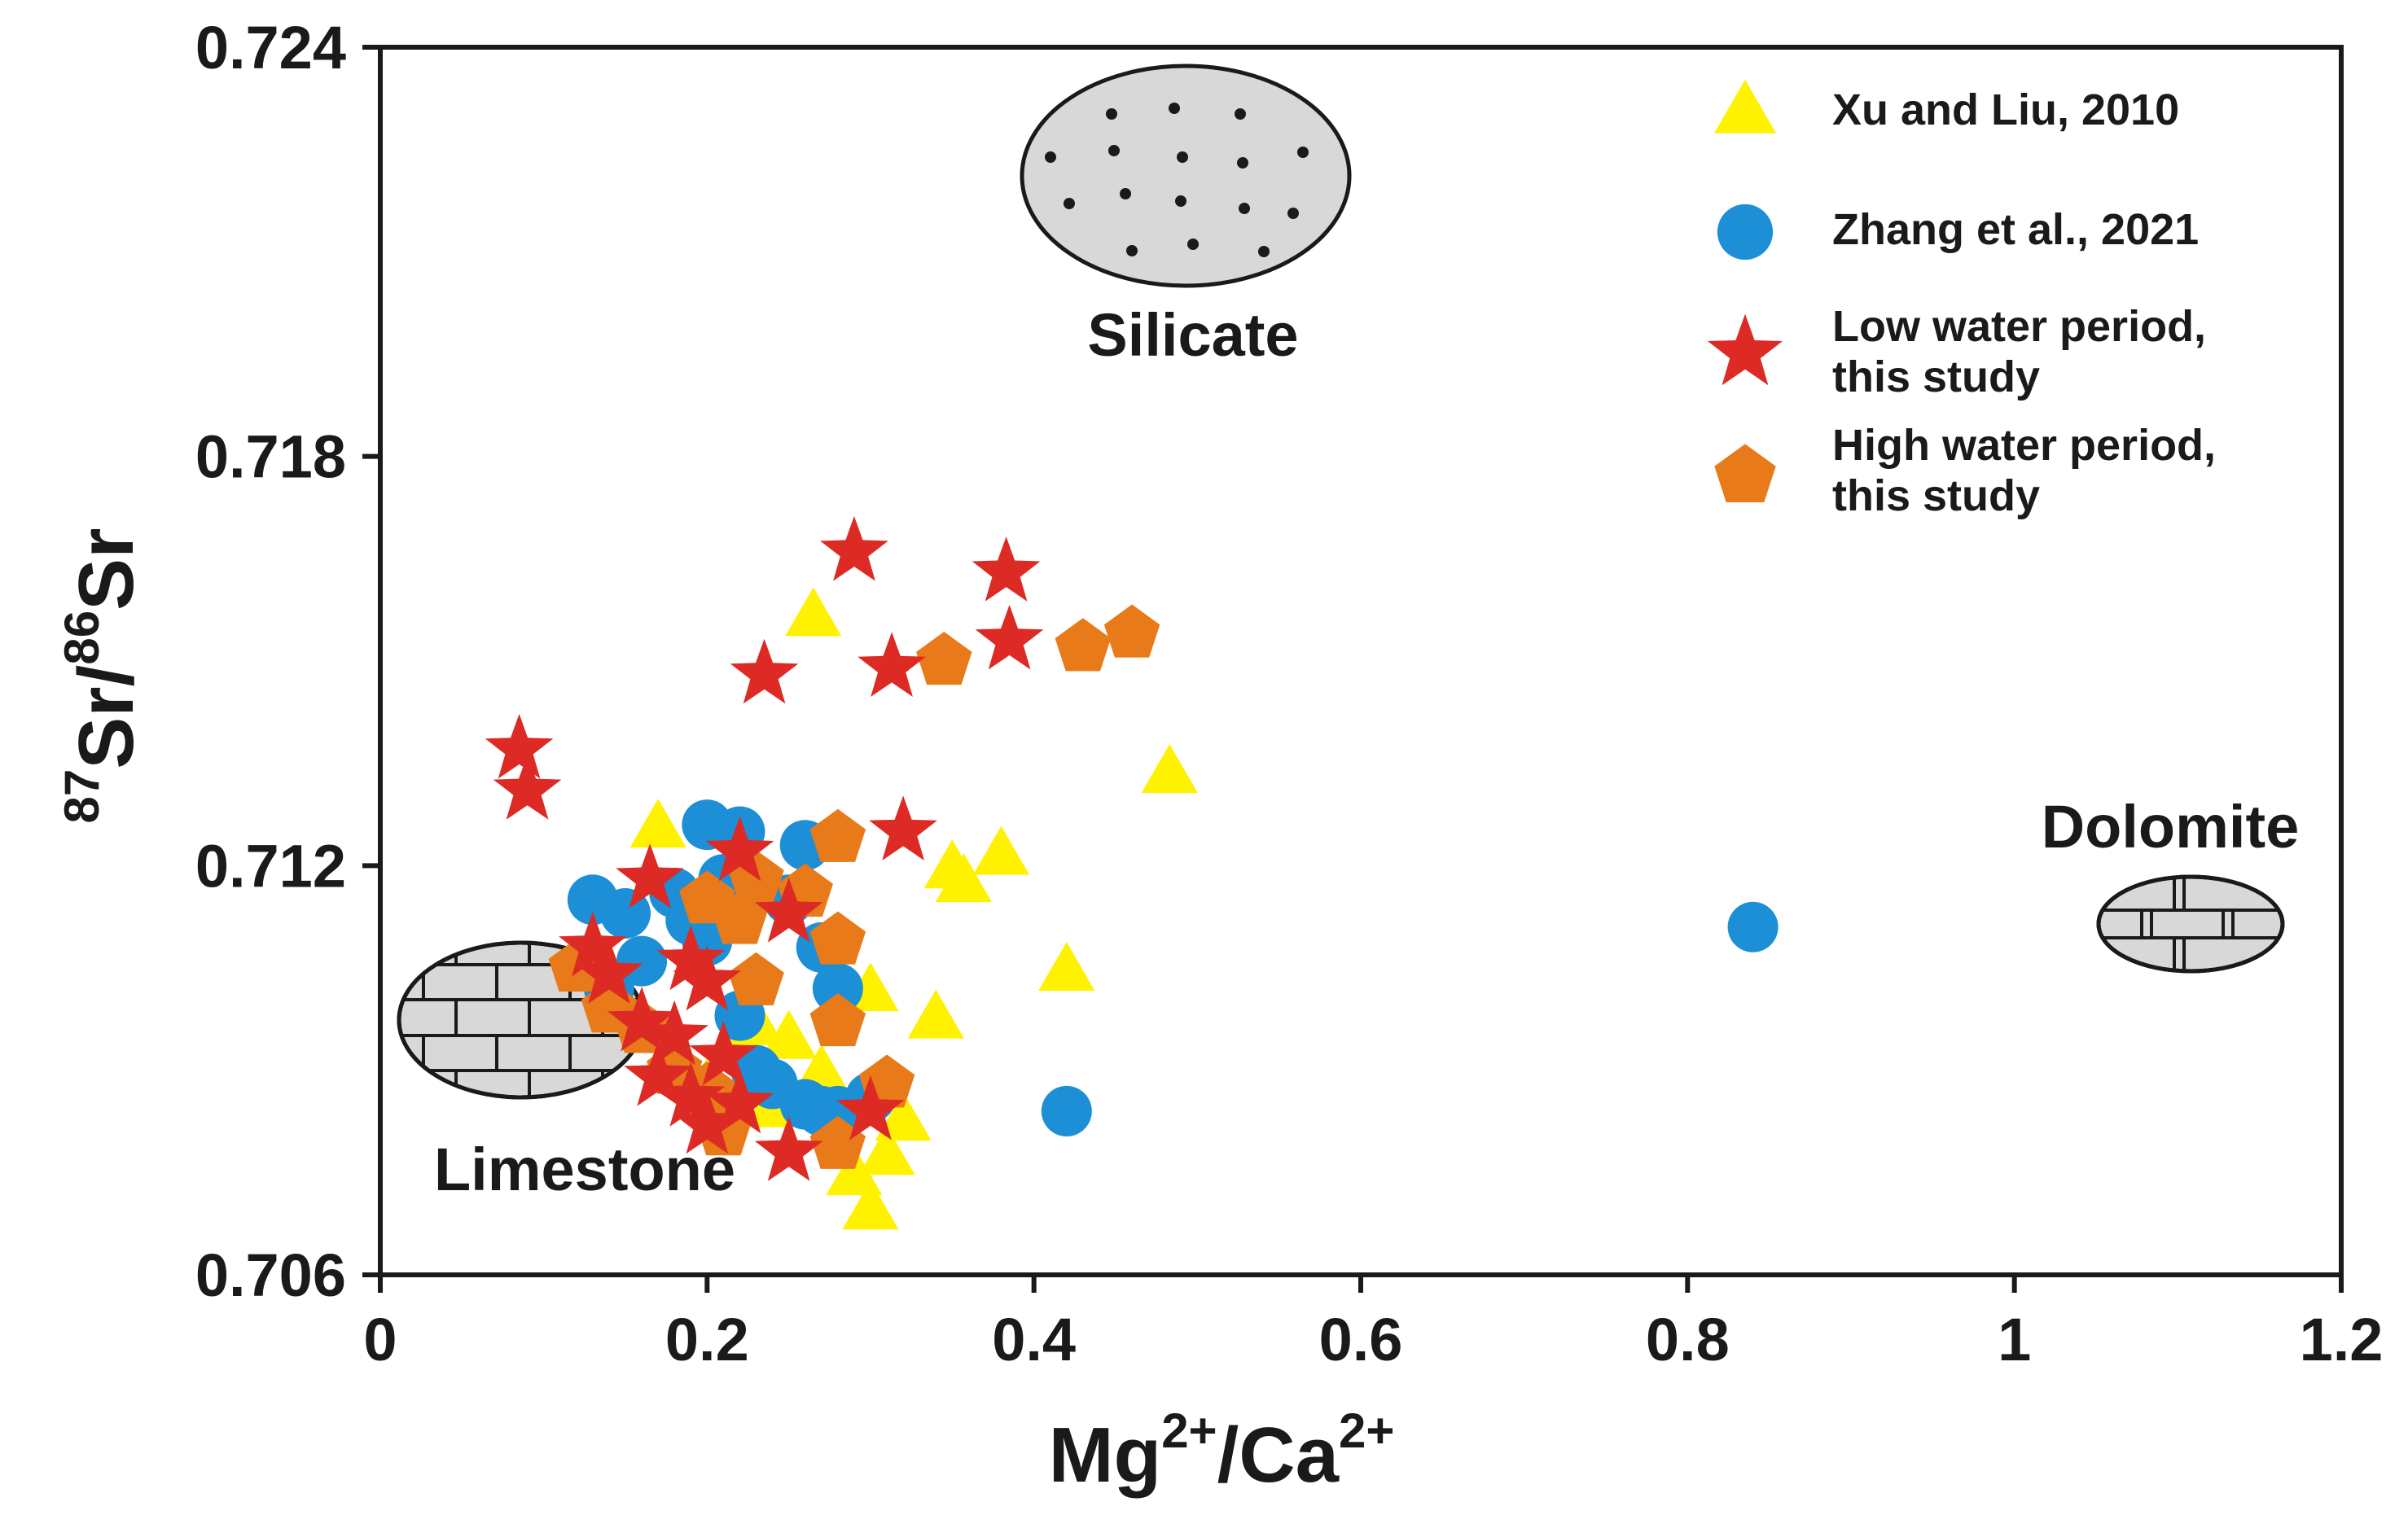  What do you see at coordinates (287, 661) in the screenshot?
I see `y-axis-ticks: 0.706 0.712 0.718 0.724` at bounding box center [287, 661].